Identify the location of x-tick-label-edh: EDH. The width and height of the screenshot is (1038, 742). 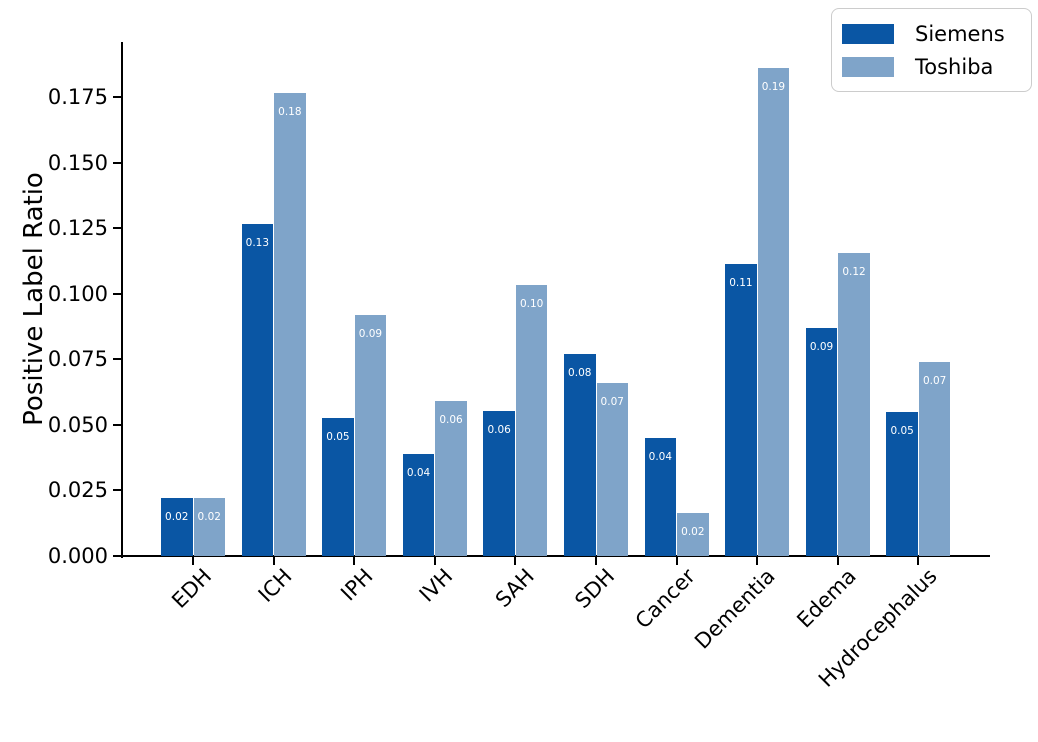
(191, 588).